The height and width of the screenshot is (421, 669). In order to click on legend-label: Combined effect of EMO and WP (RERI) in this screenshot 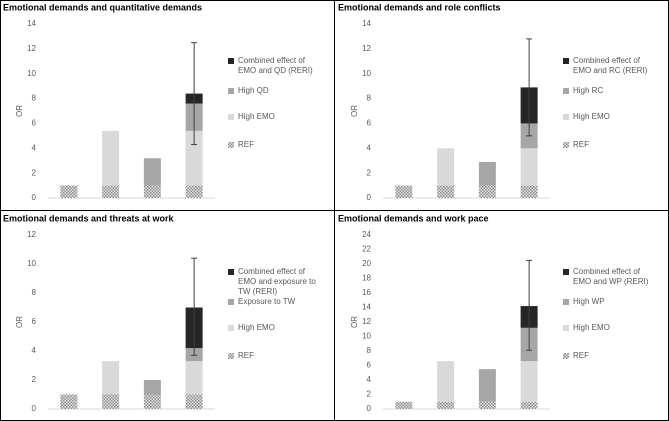, I will do `click(611, 276)`.